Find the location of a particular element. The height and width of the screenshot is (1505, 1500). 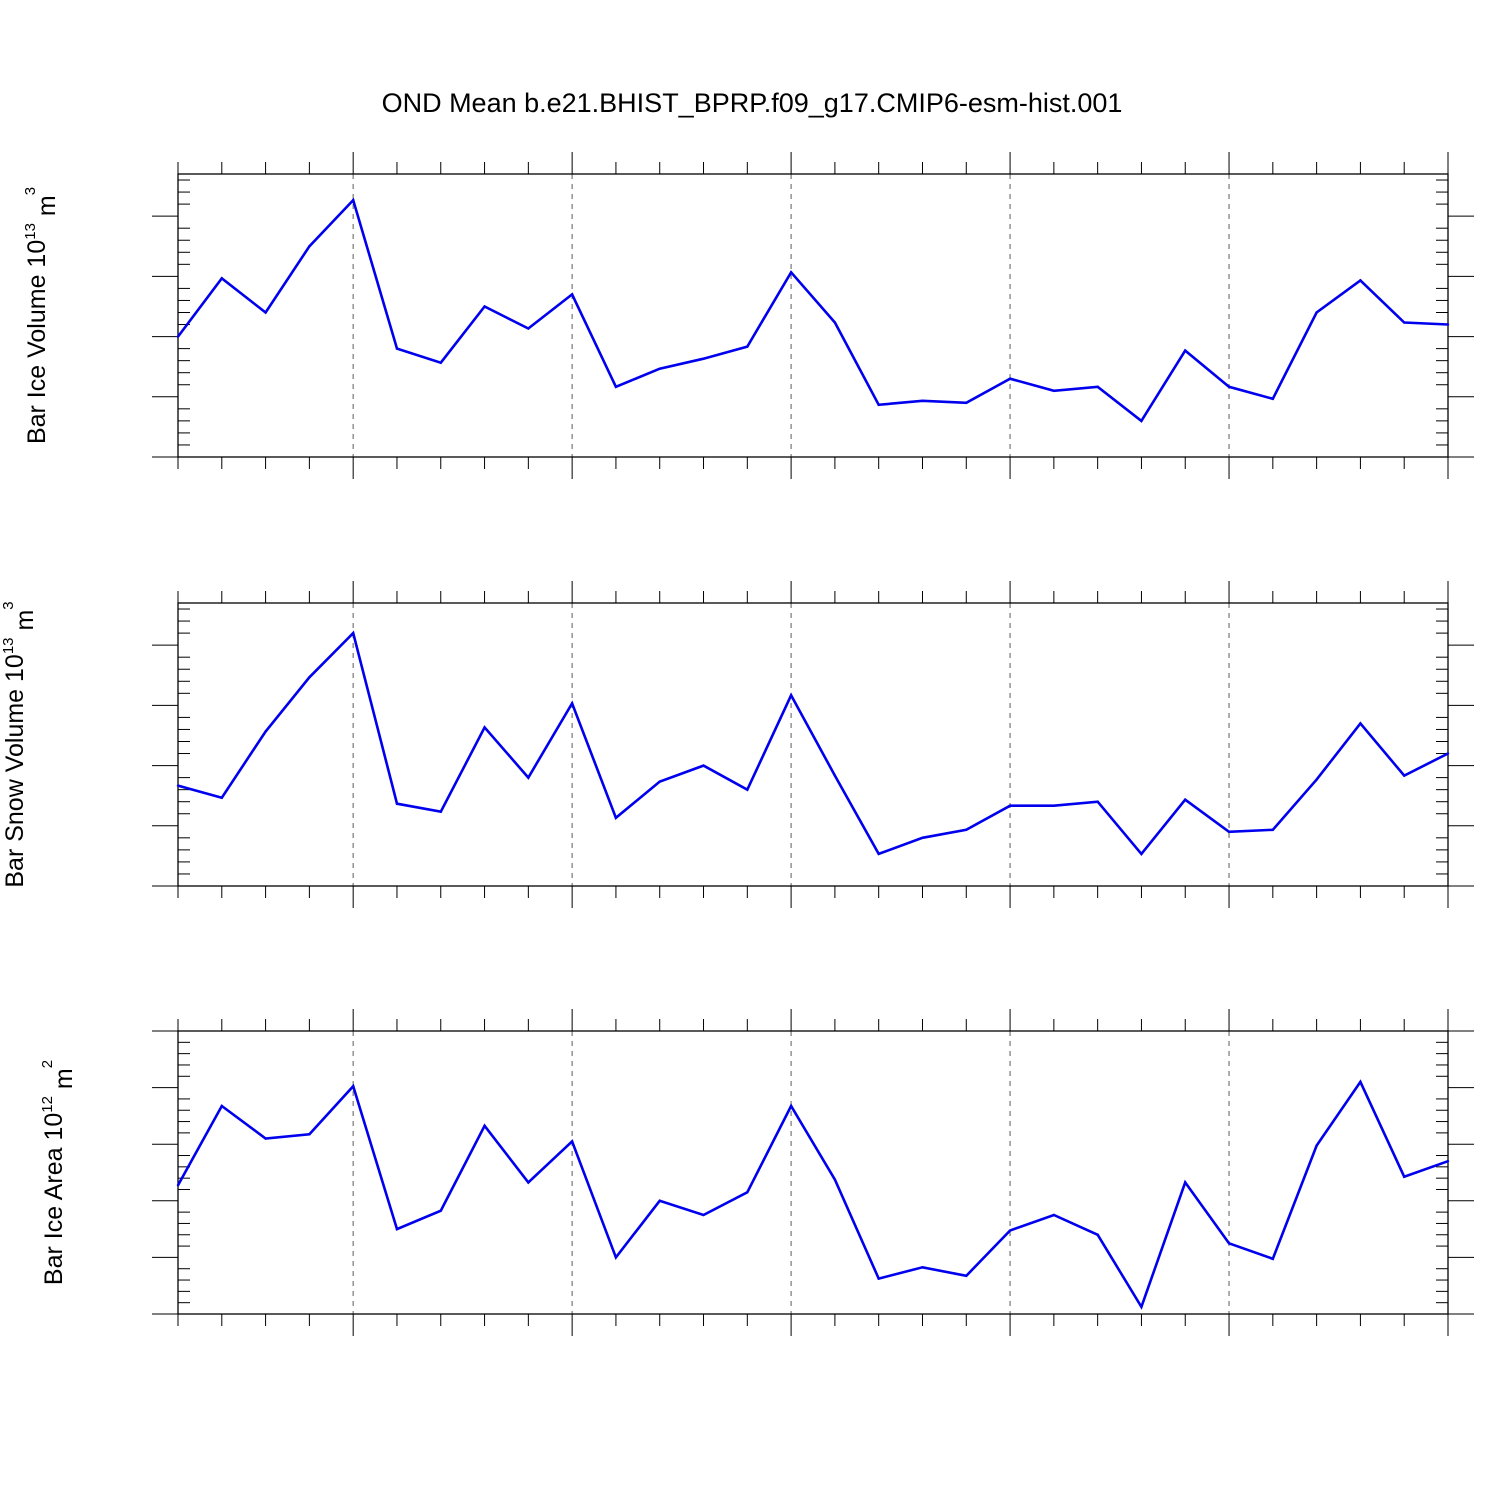

y-axis-title-sup: 12 is located at coordinates (47, 1104).